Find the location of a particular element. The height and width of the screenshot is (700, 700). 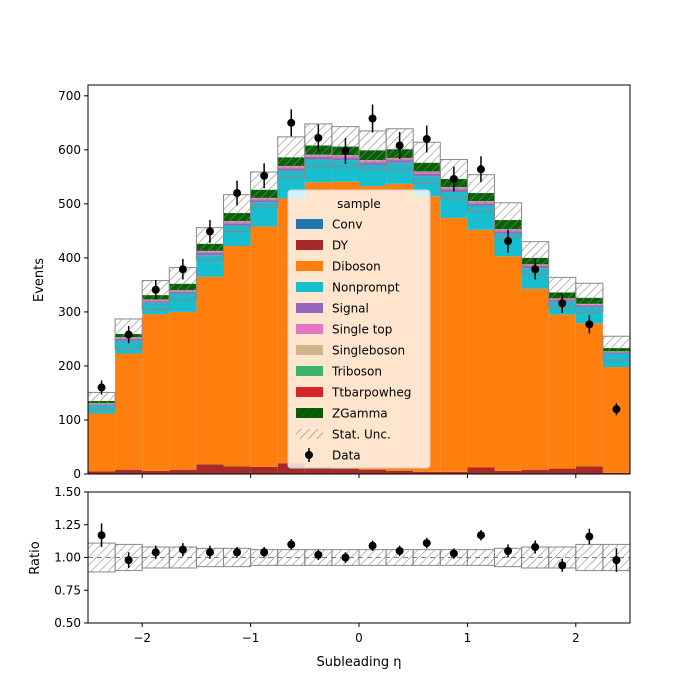

y-tick-label: 400 is located at coordinates (69, 258).